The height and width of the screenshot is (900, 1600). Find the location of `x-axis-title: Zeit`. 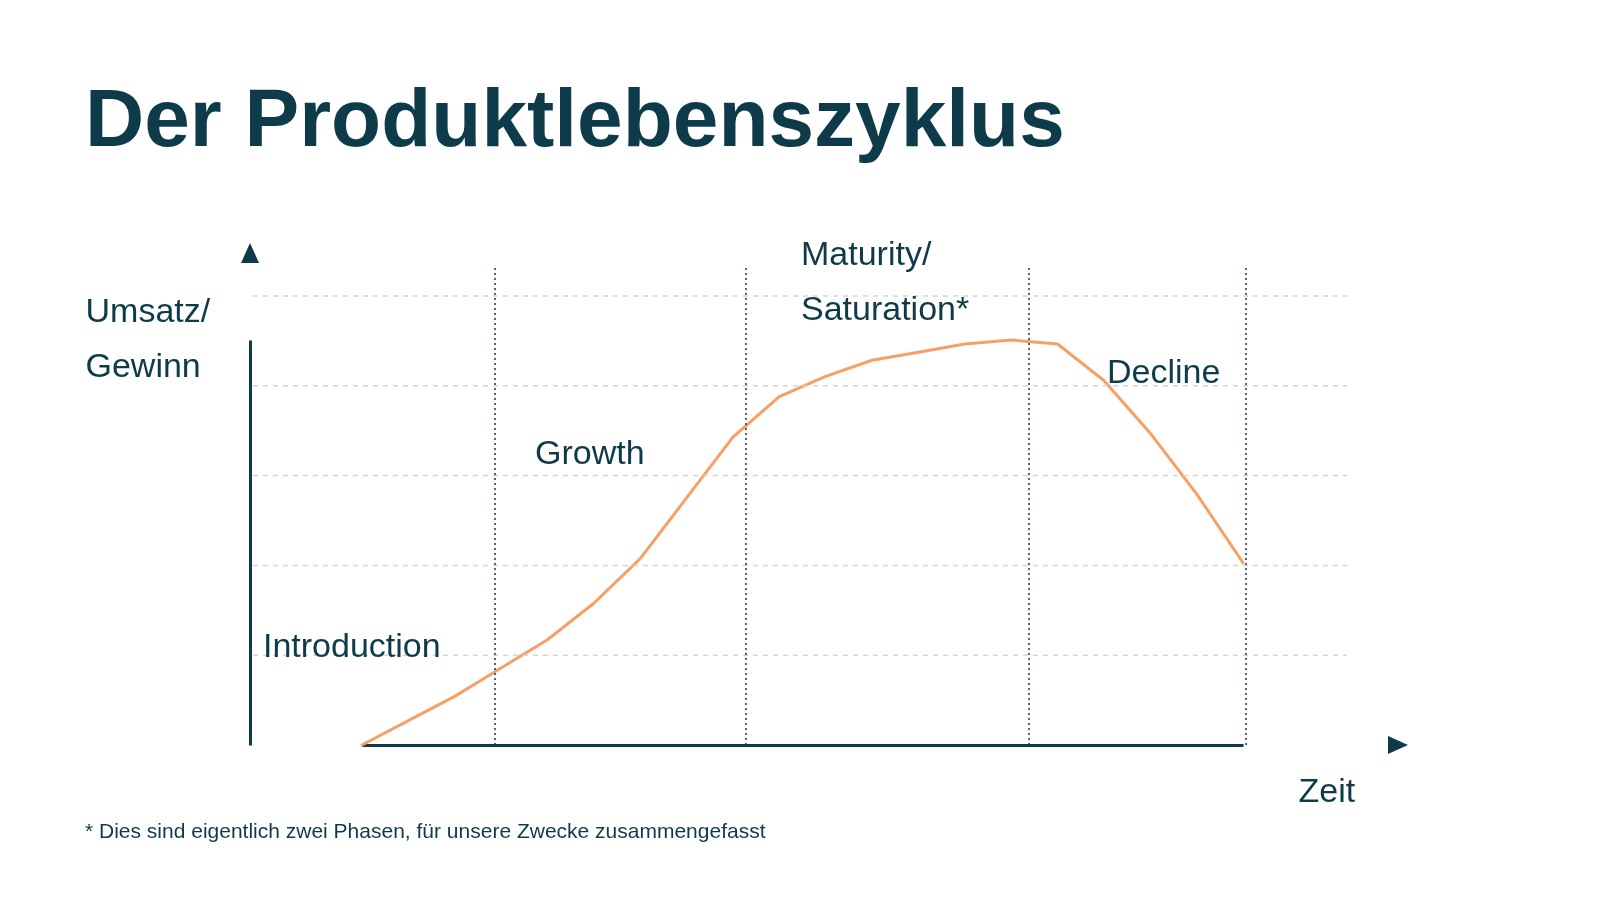

x-axis-title: Zeit is located at coordinates (1327, 789).